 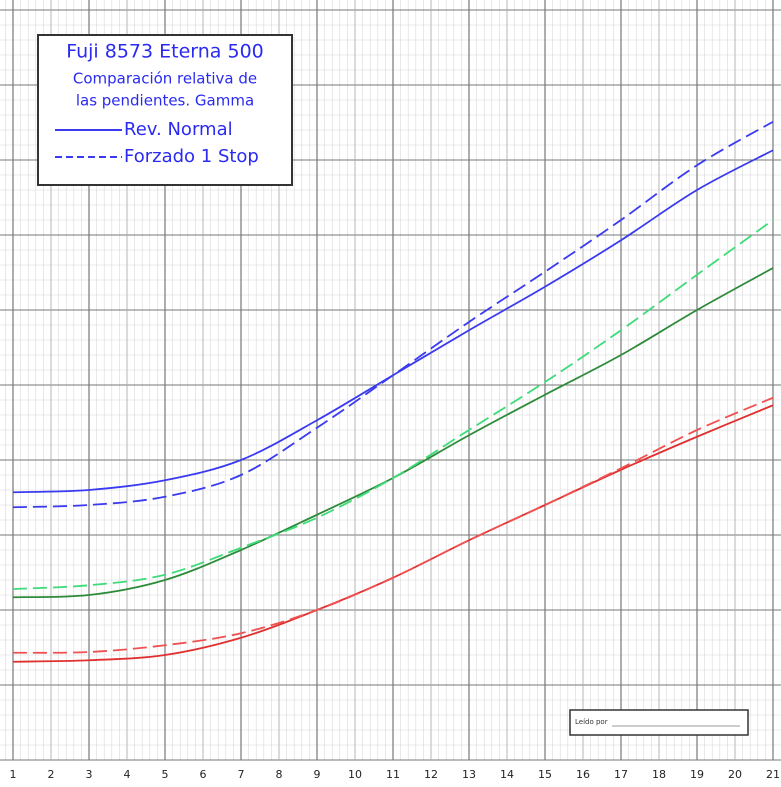 What do you see at coordinates (773, 774) in the screenshot?
I see `x-tick-label: 21` at bounding box center [773, 774].